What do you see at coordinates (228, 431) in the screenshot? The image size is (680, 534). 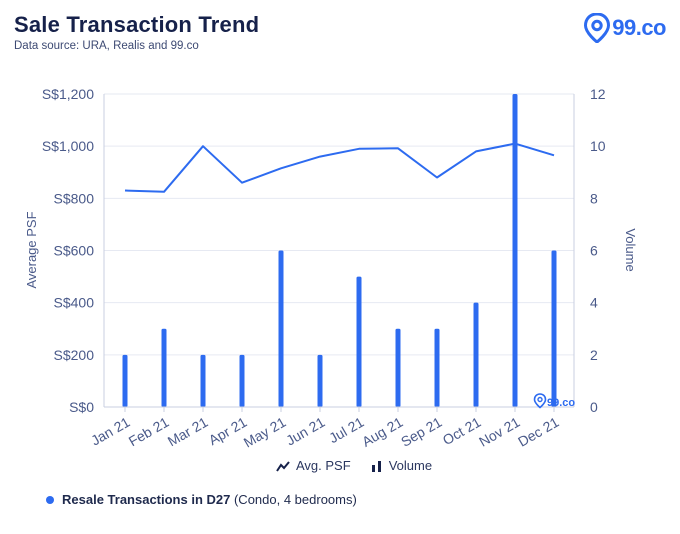 I see `x-tick-label: Apr 21` at bounding box center [228, 431].